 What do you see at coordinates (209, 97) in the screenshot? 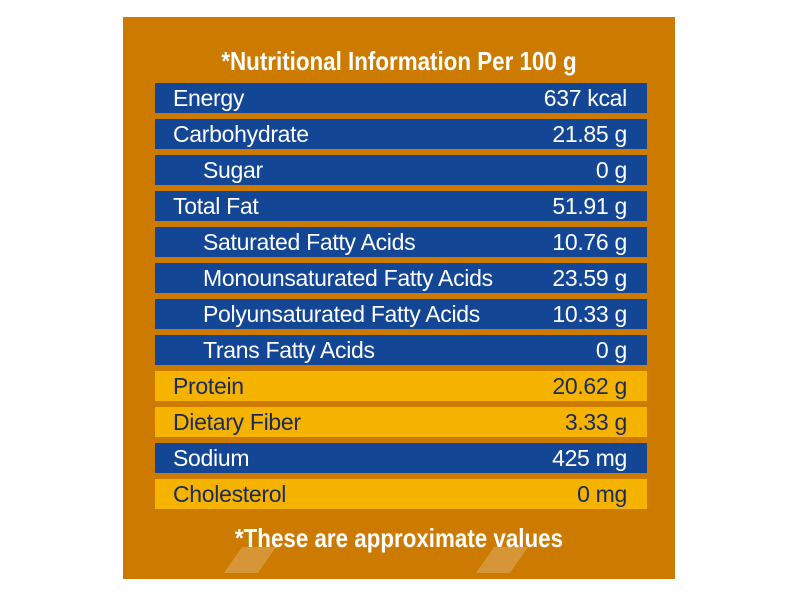
I see `nutrient-label: Energy` at bounding box center [209, 97].